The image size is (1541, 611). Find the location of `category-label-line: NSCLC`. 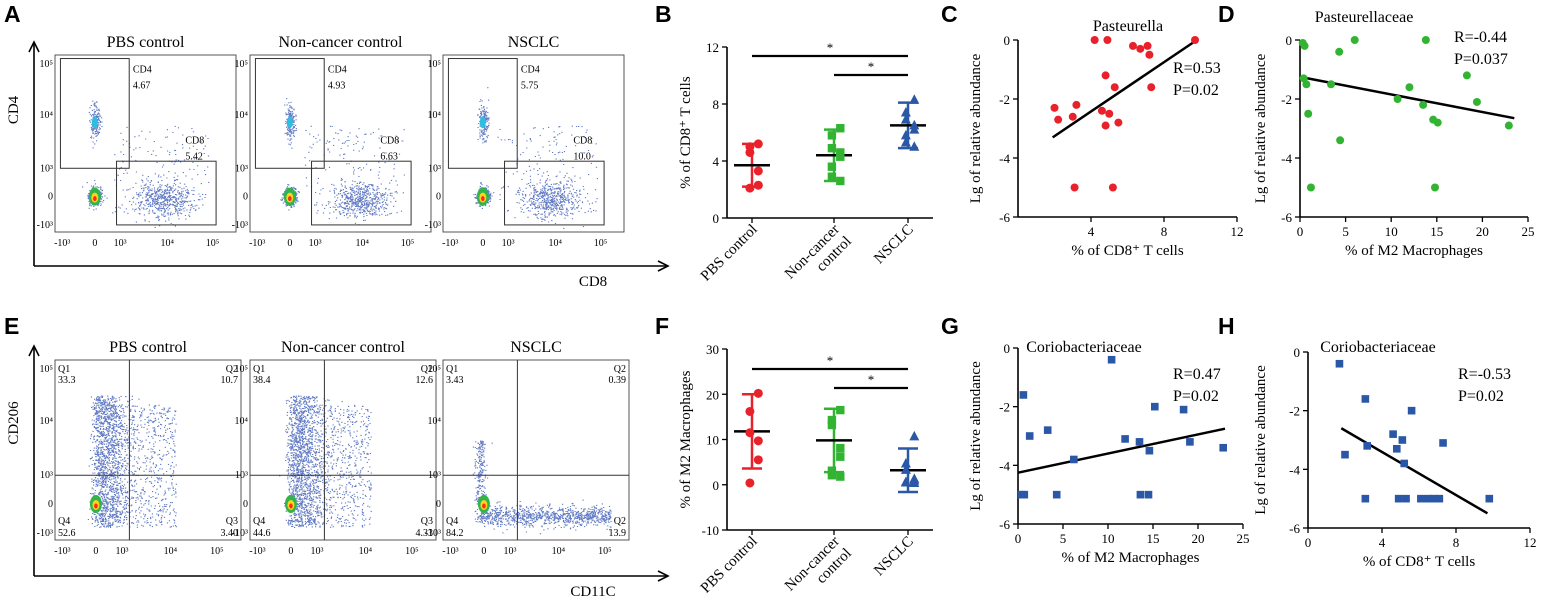

category-label-line: NSCLC is located at coordinates (894, 245).